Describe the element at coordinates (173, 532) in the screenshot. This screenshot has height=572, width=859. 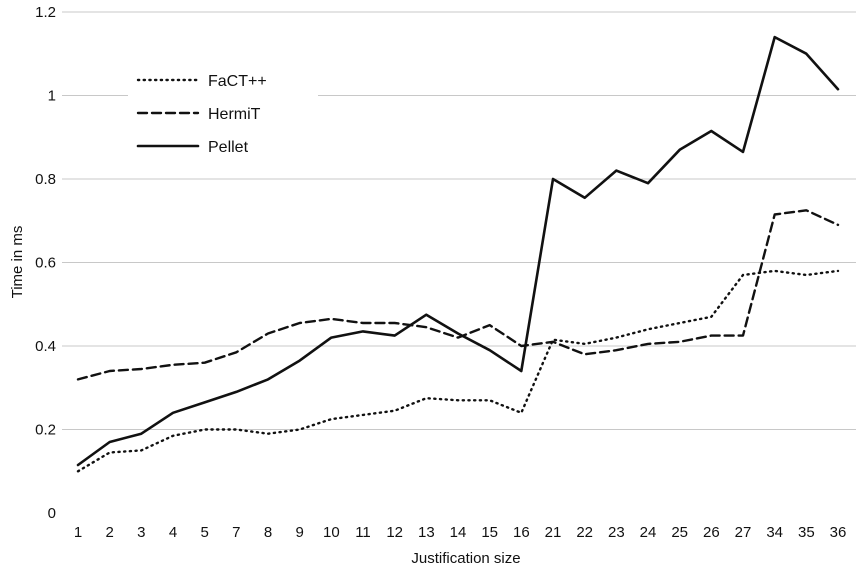
I see `x-tick-label: 4` at that location.